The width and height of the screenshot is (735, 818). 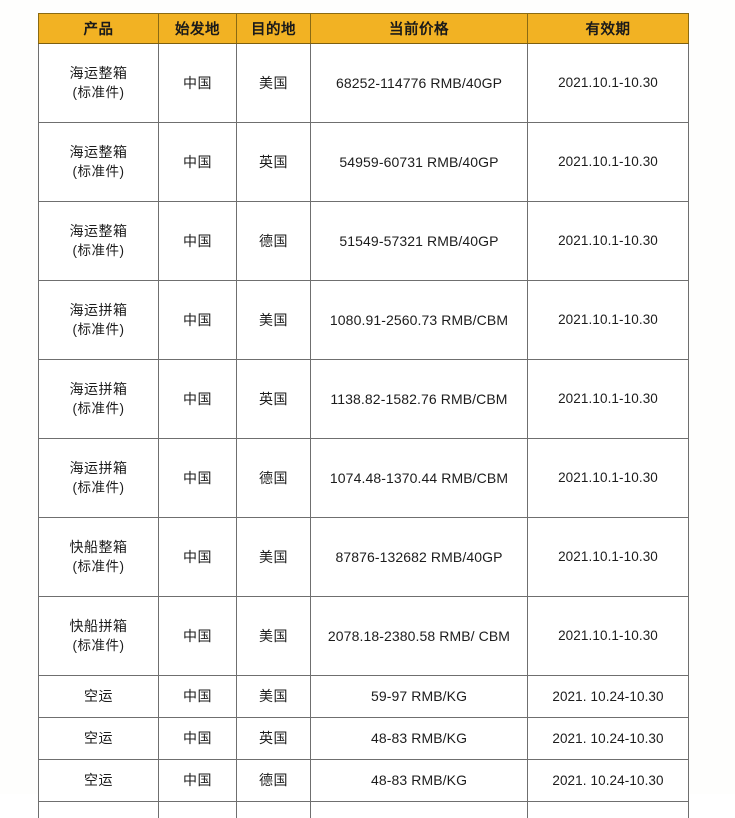 What do you see at coordinates (419, 320) in the screenshot?
I see `cell-price: 1080.91-2560.73 RMB/CBM` at bounding box center [419, 320].